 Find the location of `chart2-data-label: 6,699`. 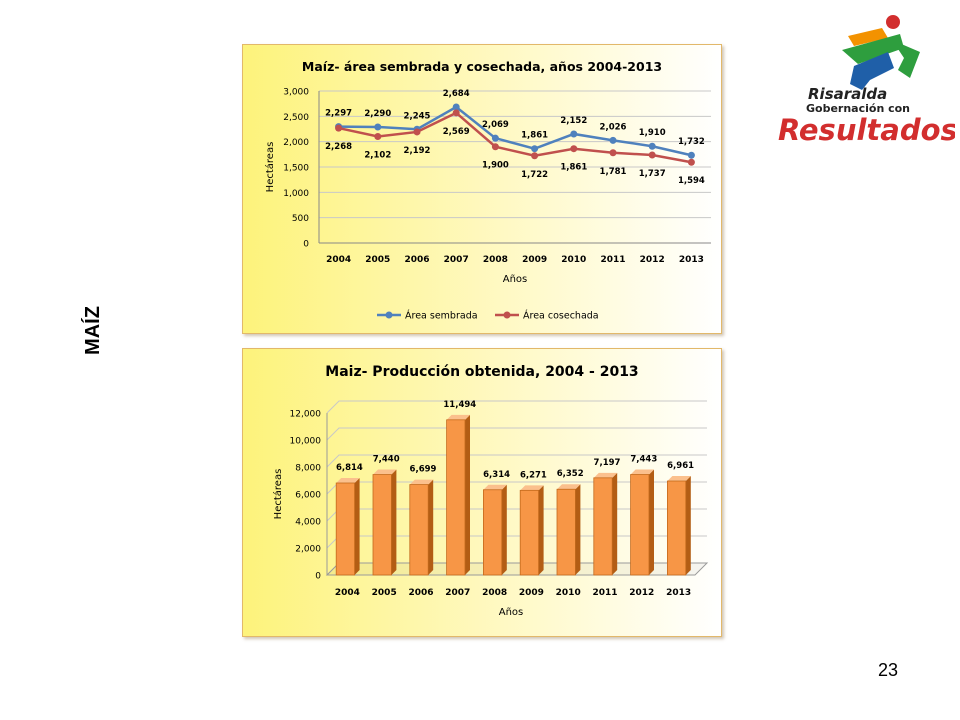

chart2-data-label: 6,699 is located at coordinates (423, 470).